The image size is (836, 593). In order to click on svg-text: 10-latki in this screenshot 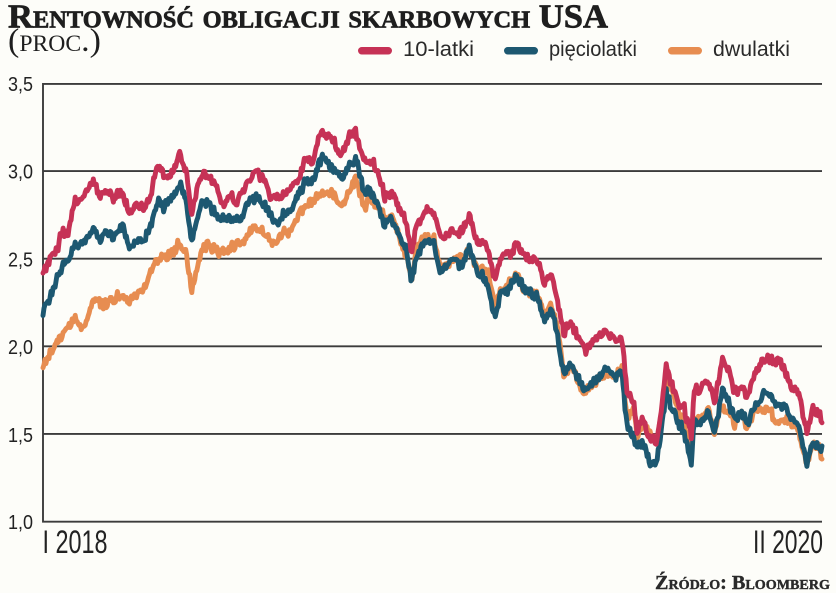, I will do `click(438, 49)`.